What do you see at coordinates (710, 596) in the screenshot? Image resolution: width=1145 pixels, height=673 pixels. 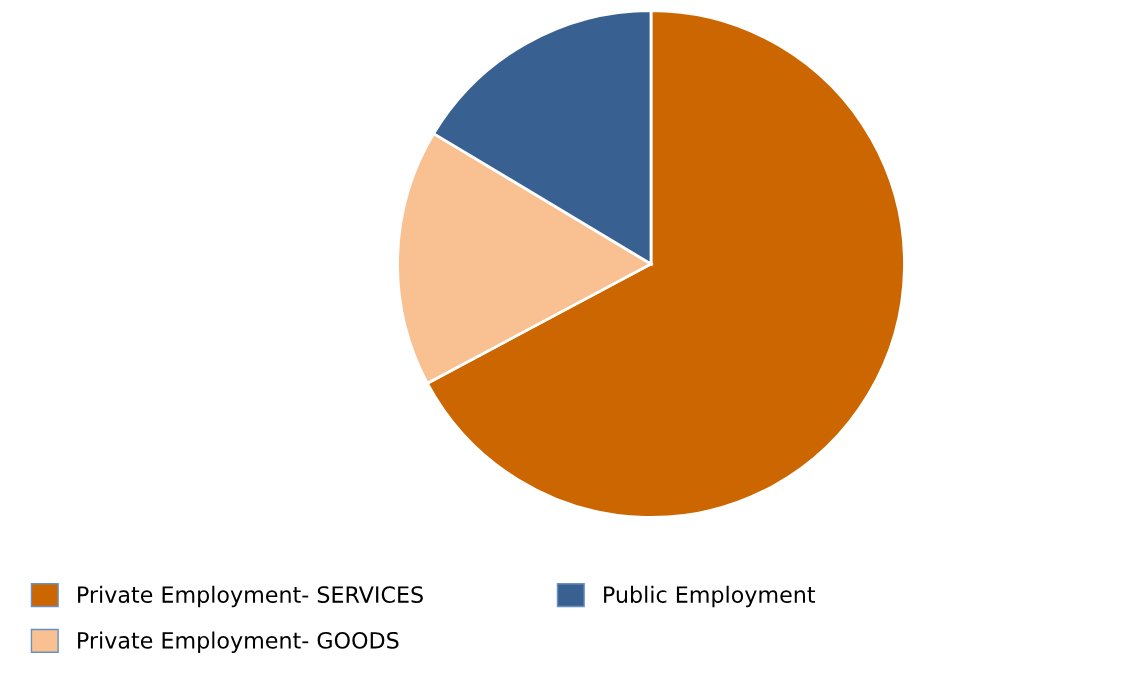 I see `legend-label: Public Employment` at bounding box center [710, 596].